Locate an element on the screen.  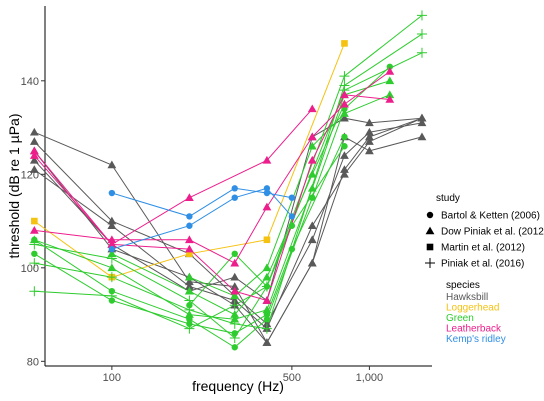
x-axis-ticks: 100 500 1,000 is located at coordinates (243, 375).